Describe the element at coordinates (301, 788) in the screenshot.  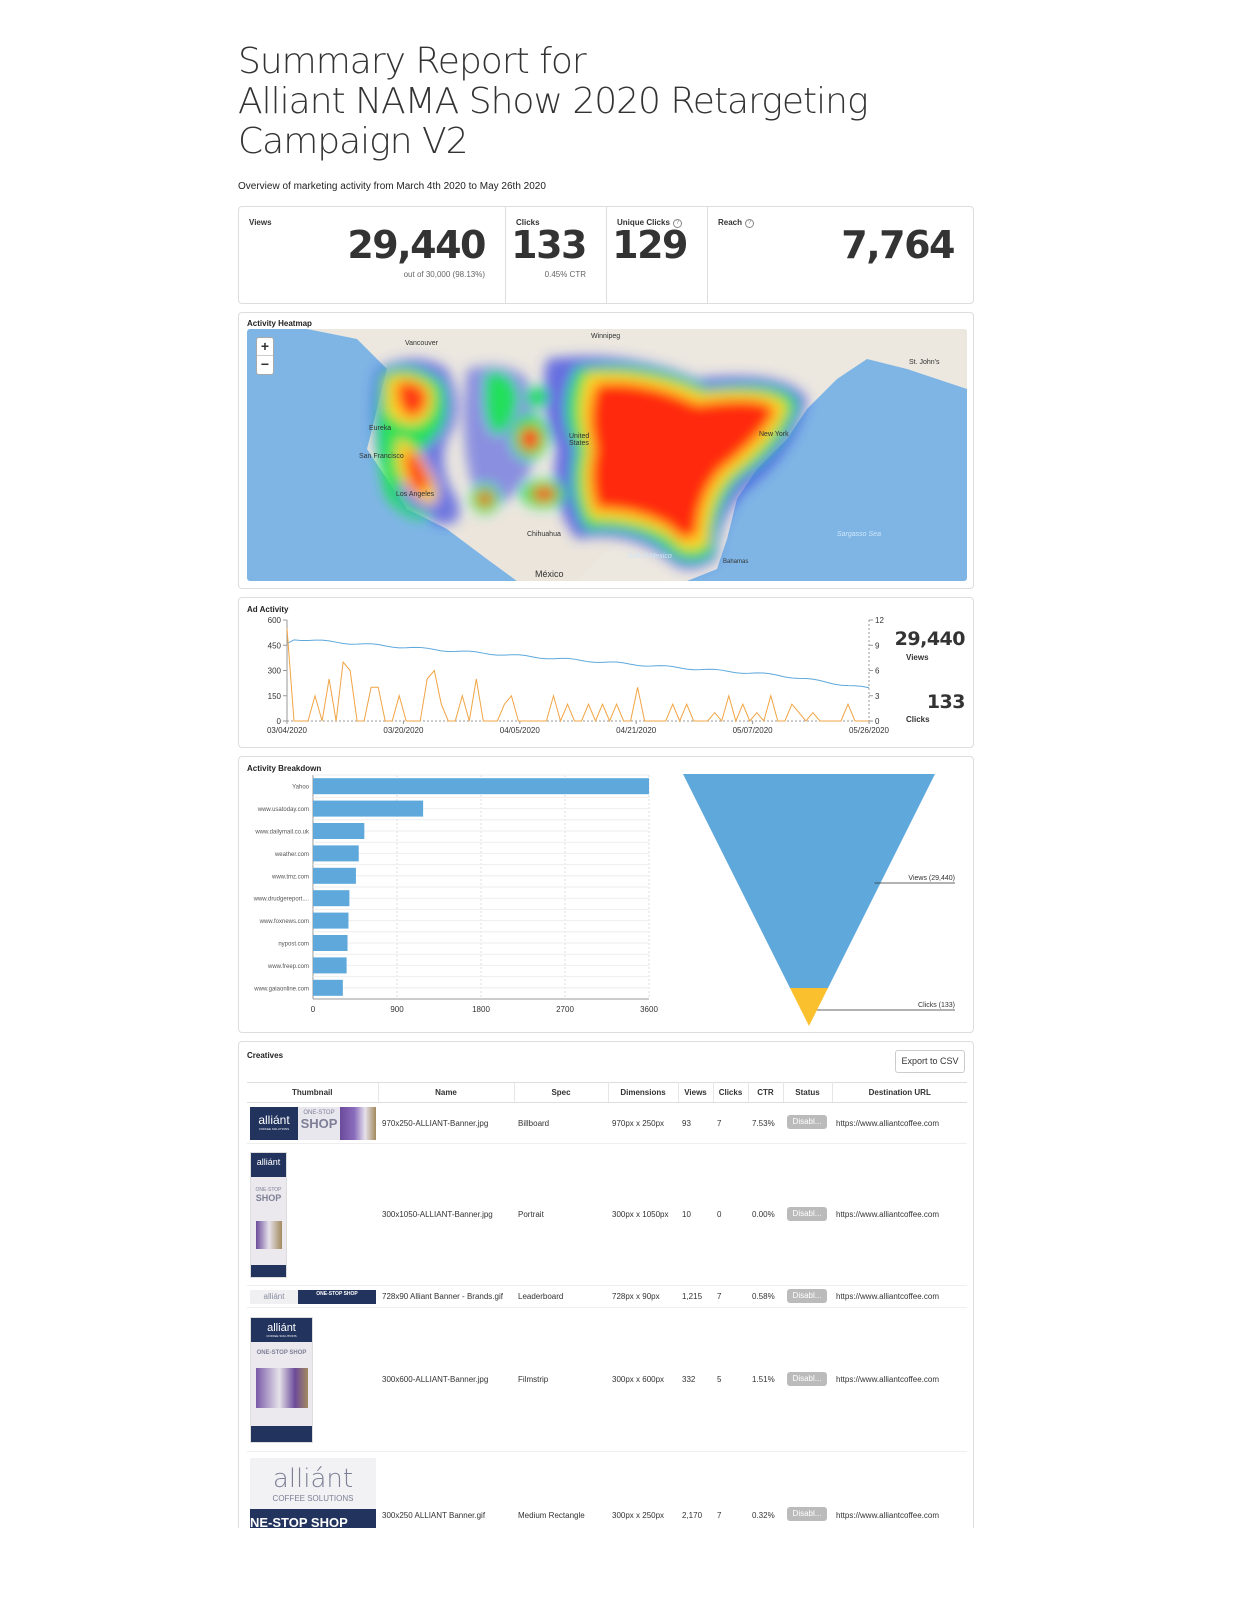
I see `bar-label: Yahoo` at that location.